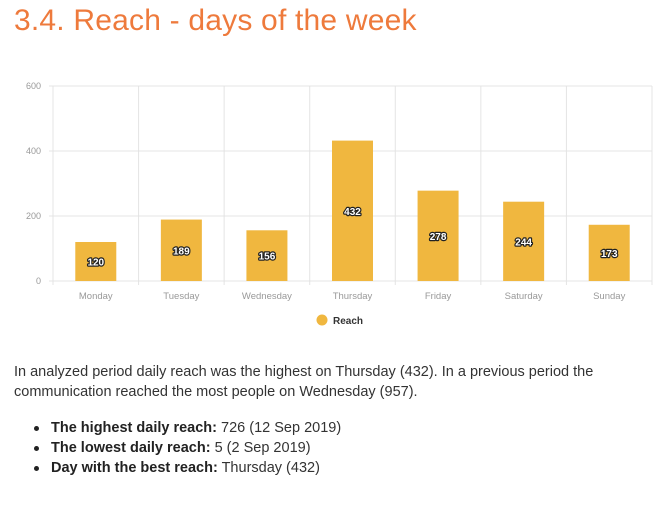 This screenshot has height=511, width=672. I want to click on bar-friday, so click(438, 235).